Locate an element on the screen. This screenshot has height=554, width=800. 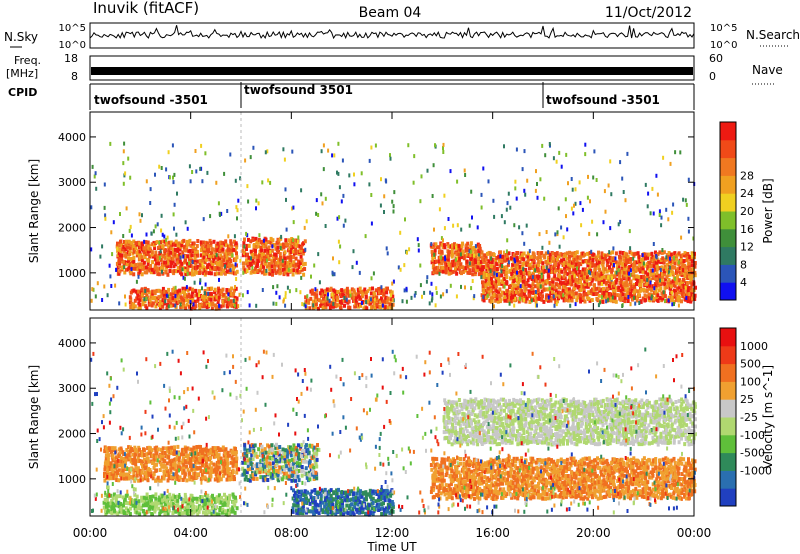
nave-tick-bottom: 0 is located at coordinates (712, 76).